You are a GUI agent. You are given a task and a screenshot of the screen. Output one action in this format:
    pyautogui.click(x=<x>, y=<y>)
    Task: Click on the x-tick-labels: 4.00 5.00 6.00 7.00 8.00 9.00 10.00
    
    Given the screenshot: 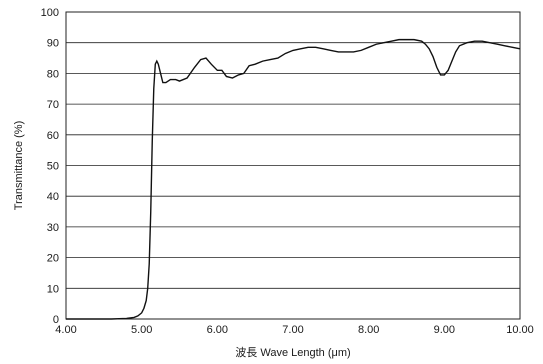 What is the action you would take?
    pyautogui.click(x=294, y=330)
    